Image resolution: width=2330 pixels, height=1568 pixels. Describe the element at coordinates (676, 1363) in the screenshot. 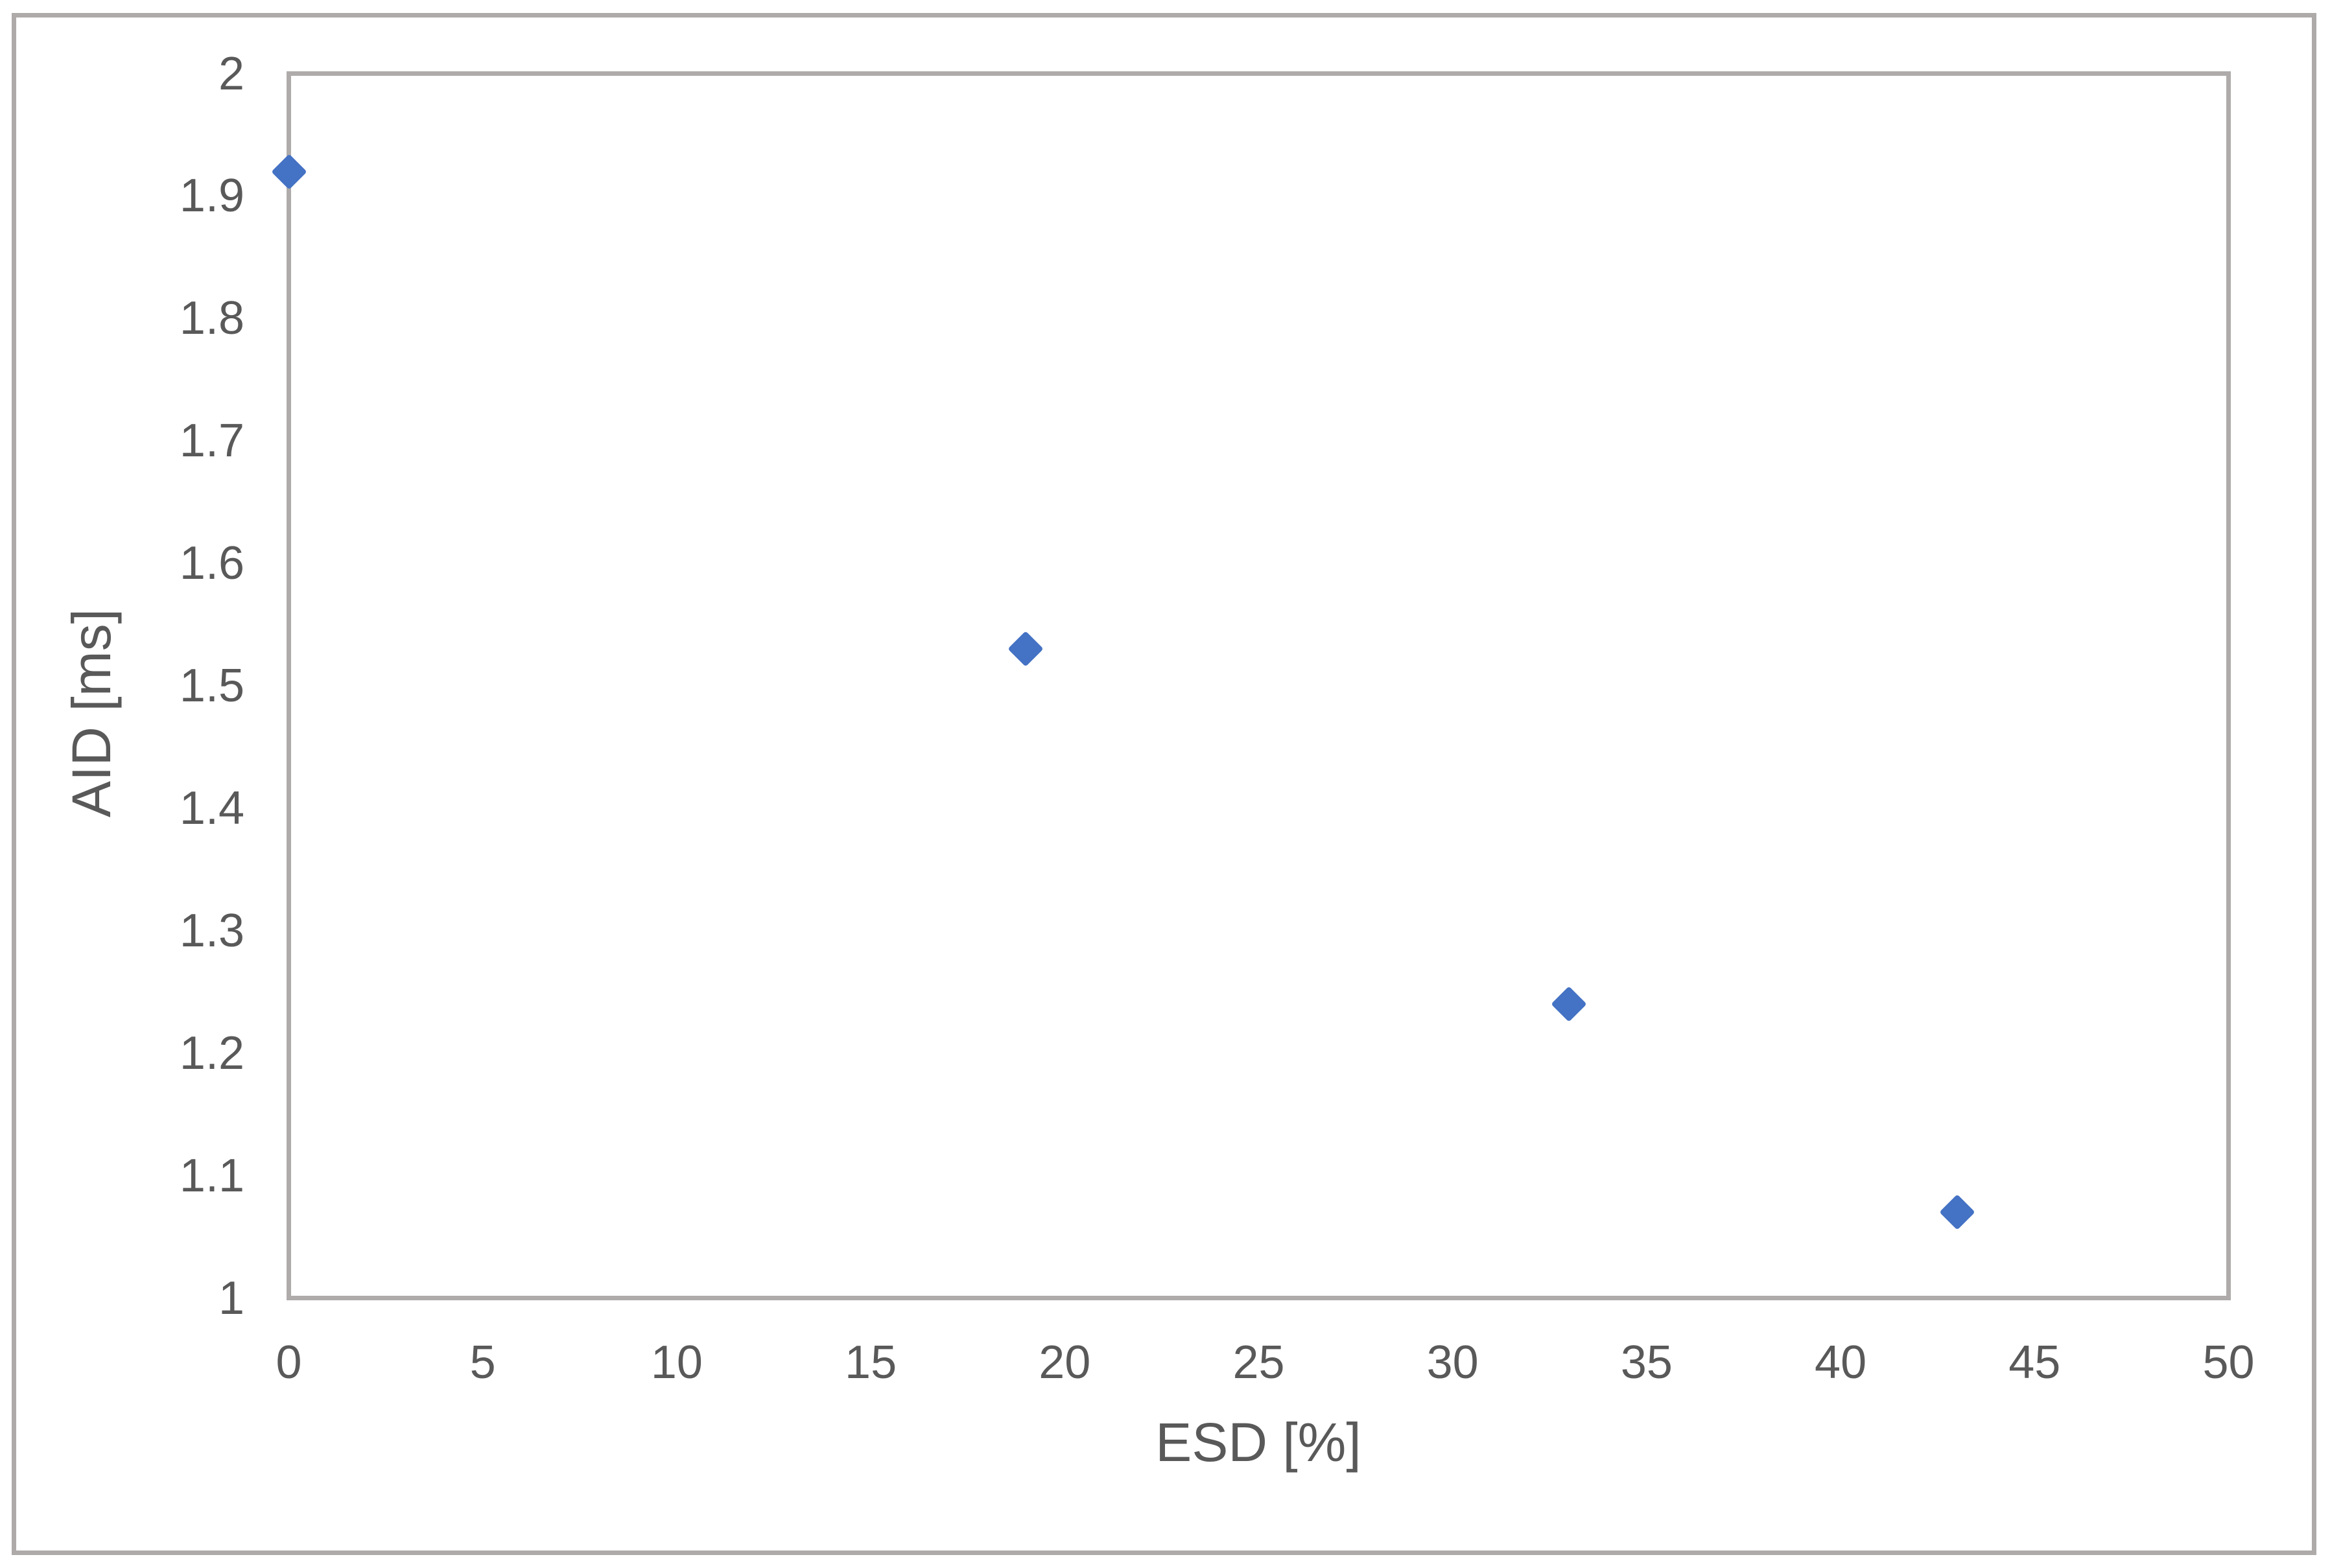

I see `x-tick-label: 10` at that location.